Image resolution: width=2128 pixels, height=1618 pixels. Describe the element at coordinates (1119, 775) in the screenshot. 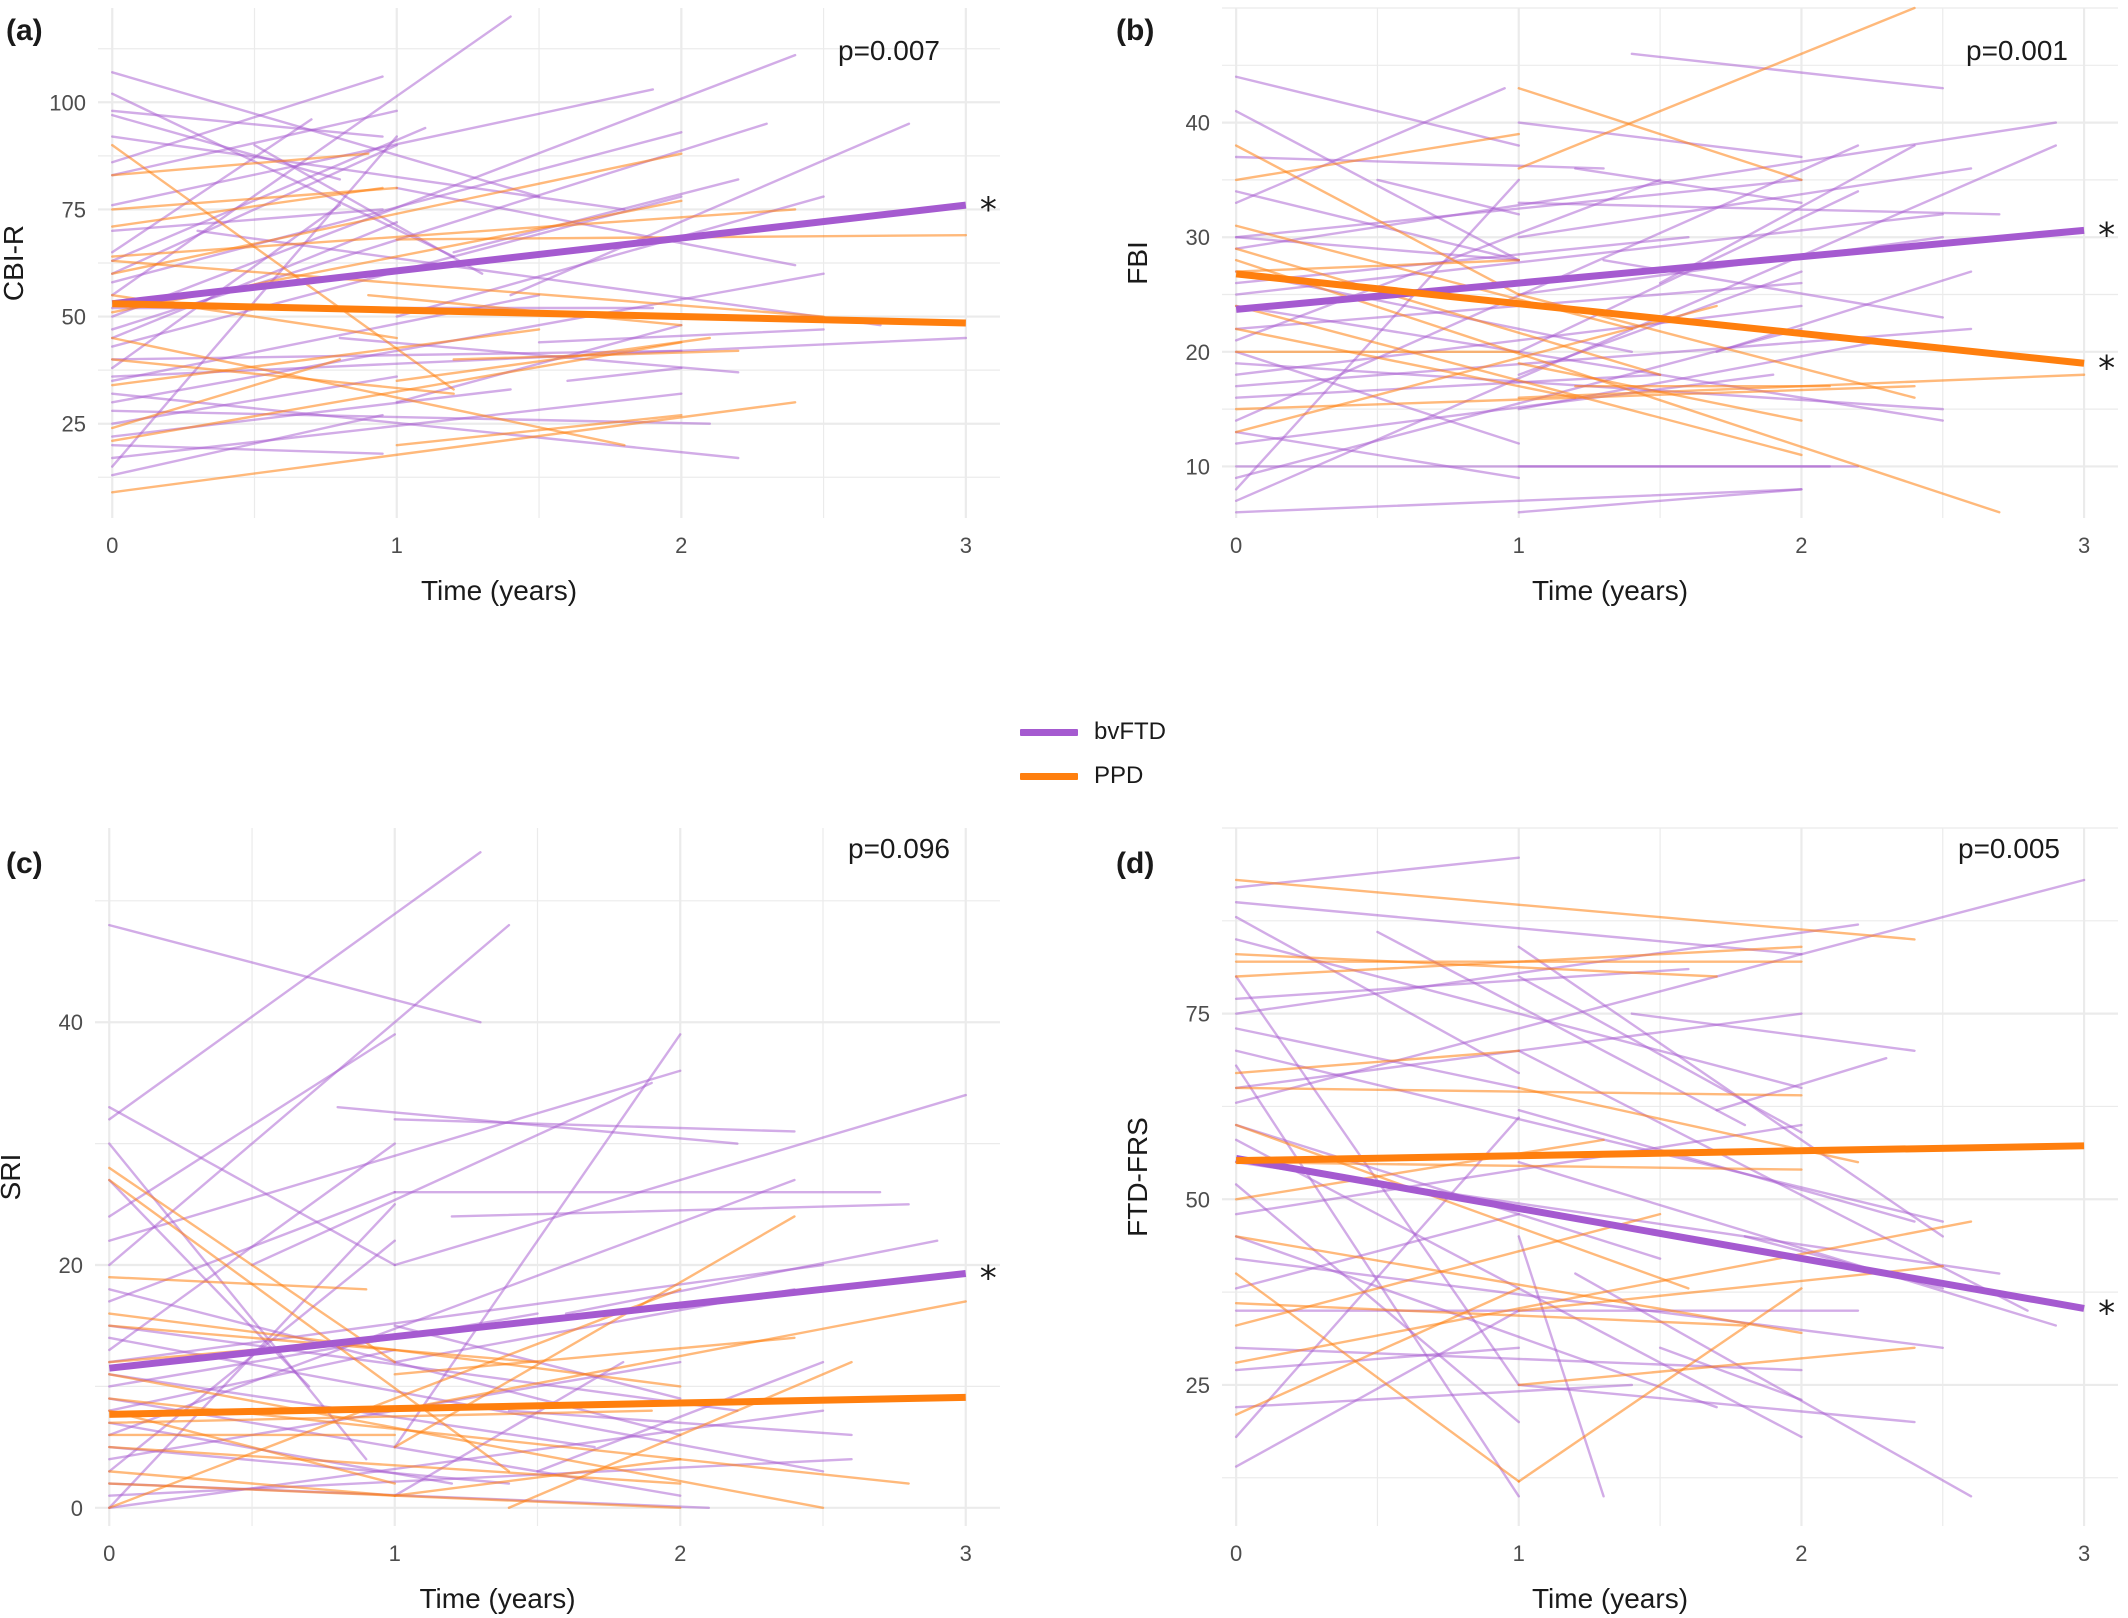

I see `legend-label-ppd: PPD` at that location.